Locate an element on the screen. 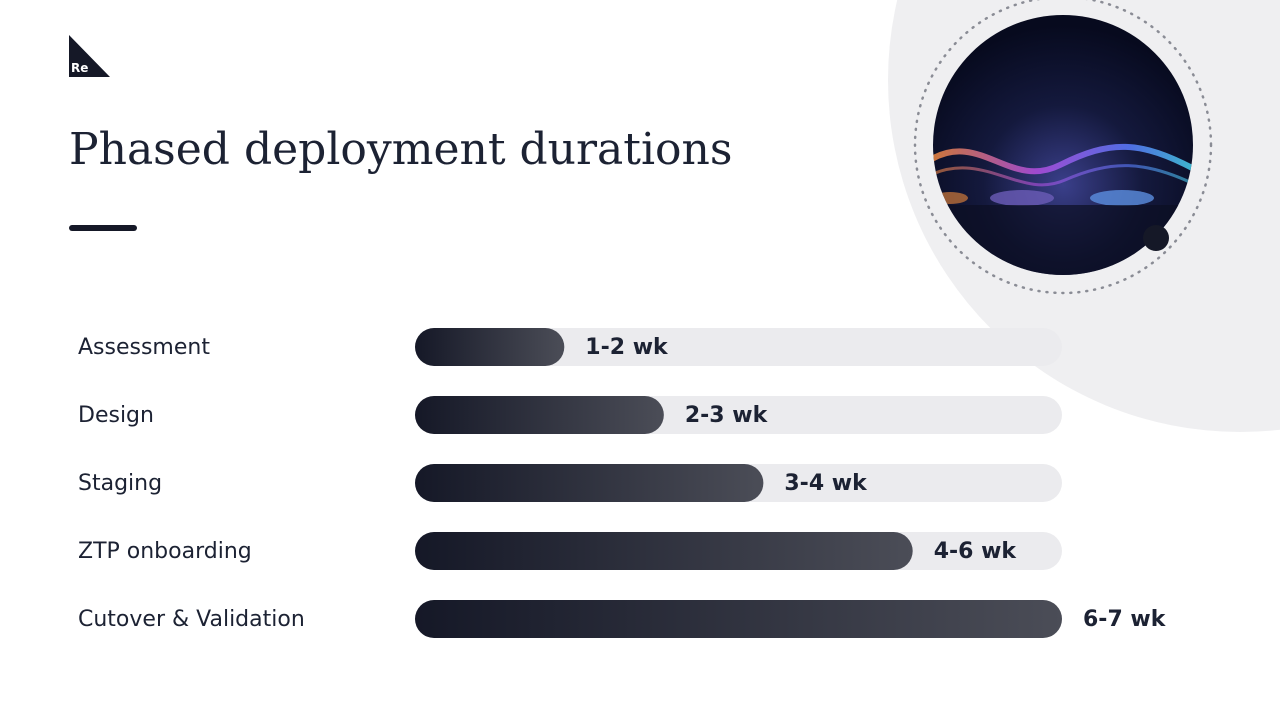 This screenshot has height=720, width=1280. category-label: Staging is located at coordinates (120, 483).